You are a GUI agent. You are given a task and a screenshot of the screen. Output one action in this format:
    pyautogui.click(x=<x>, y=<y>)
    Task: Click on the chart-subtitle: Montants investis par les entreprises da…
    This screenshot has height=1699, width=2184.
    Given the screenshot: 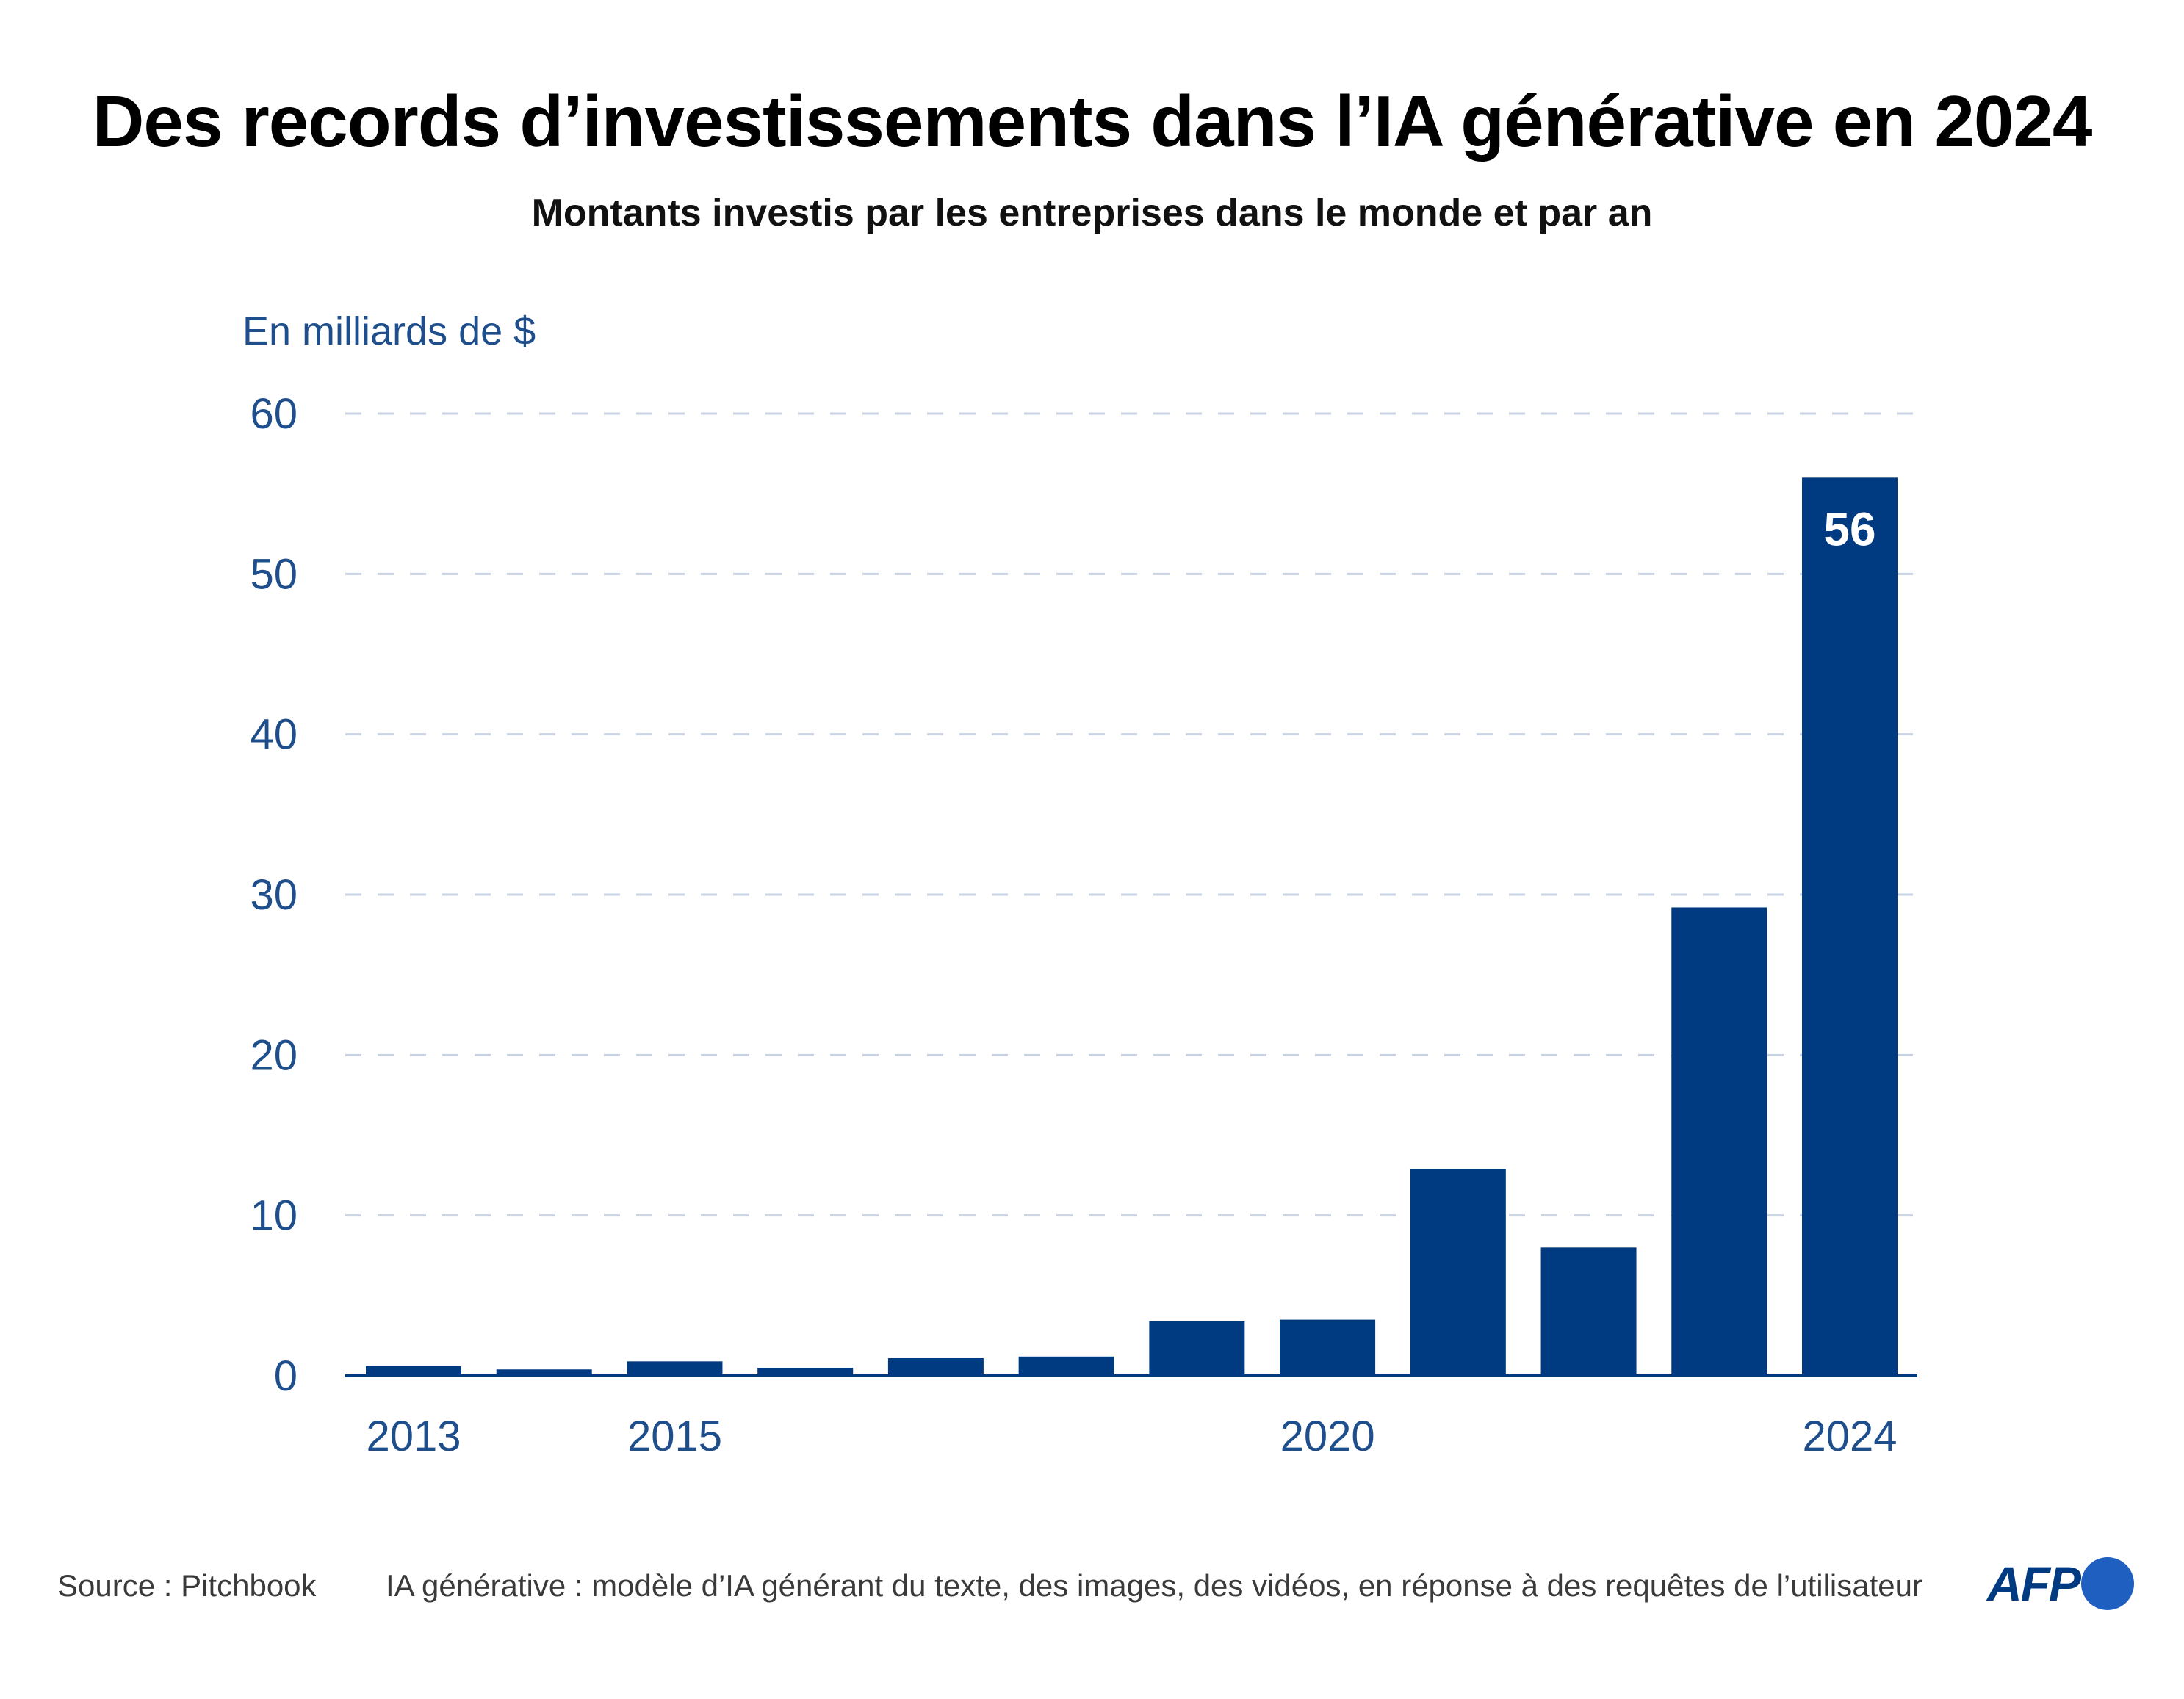 What is the action you would take?
    pyautogui.click(x=1092, y=213)
    